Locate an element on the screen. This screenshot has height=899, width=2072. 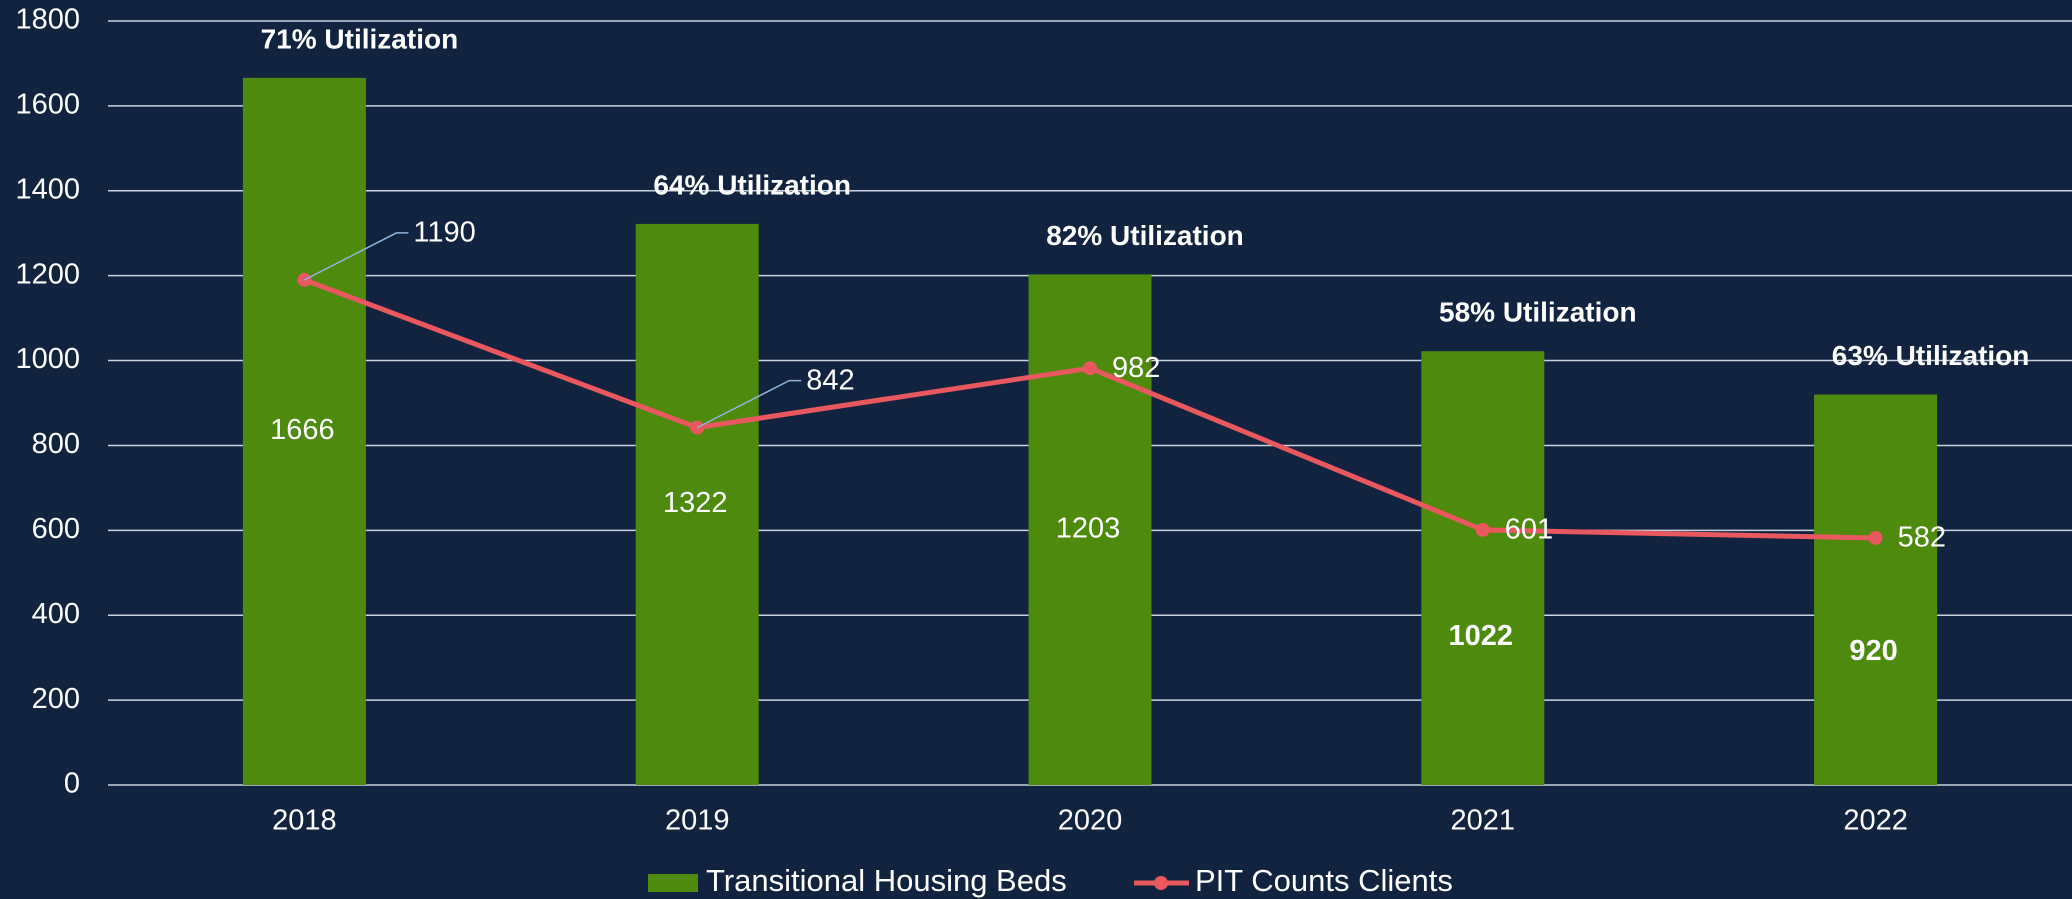
utilization-annotation: 71% Utilization is located at coordinates (360, 38).